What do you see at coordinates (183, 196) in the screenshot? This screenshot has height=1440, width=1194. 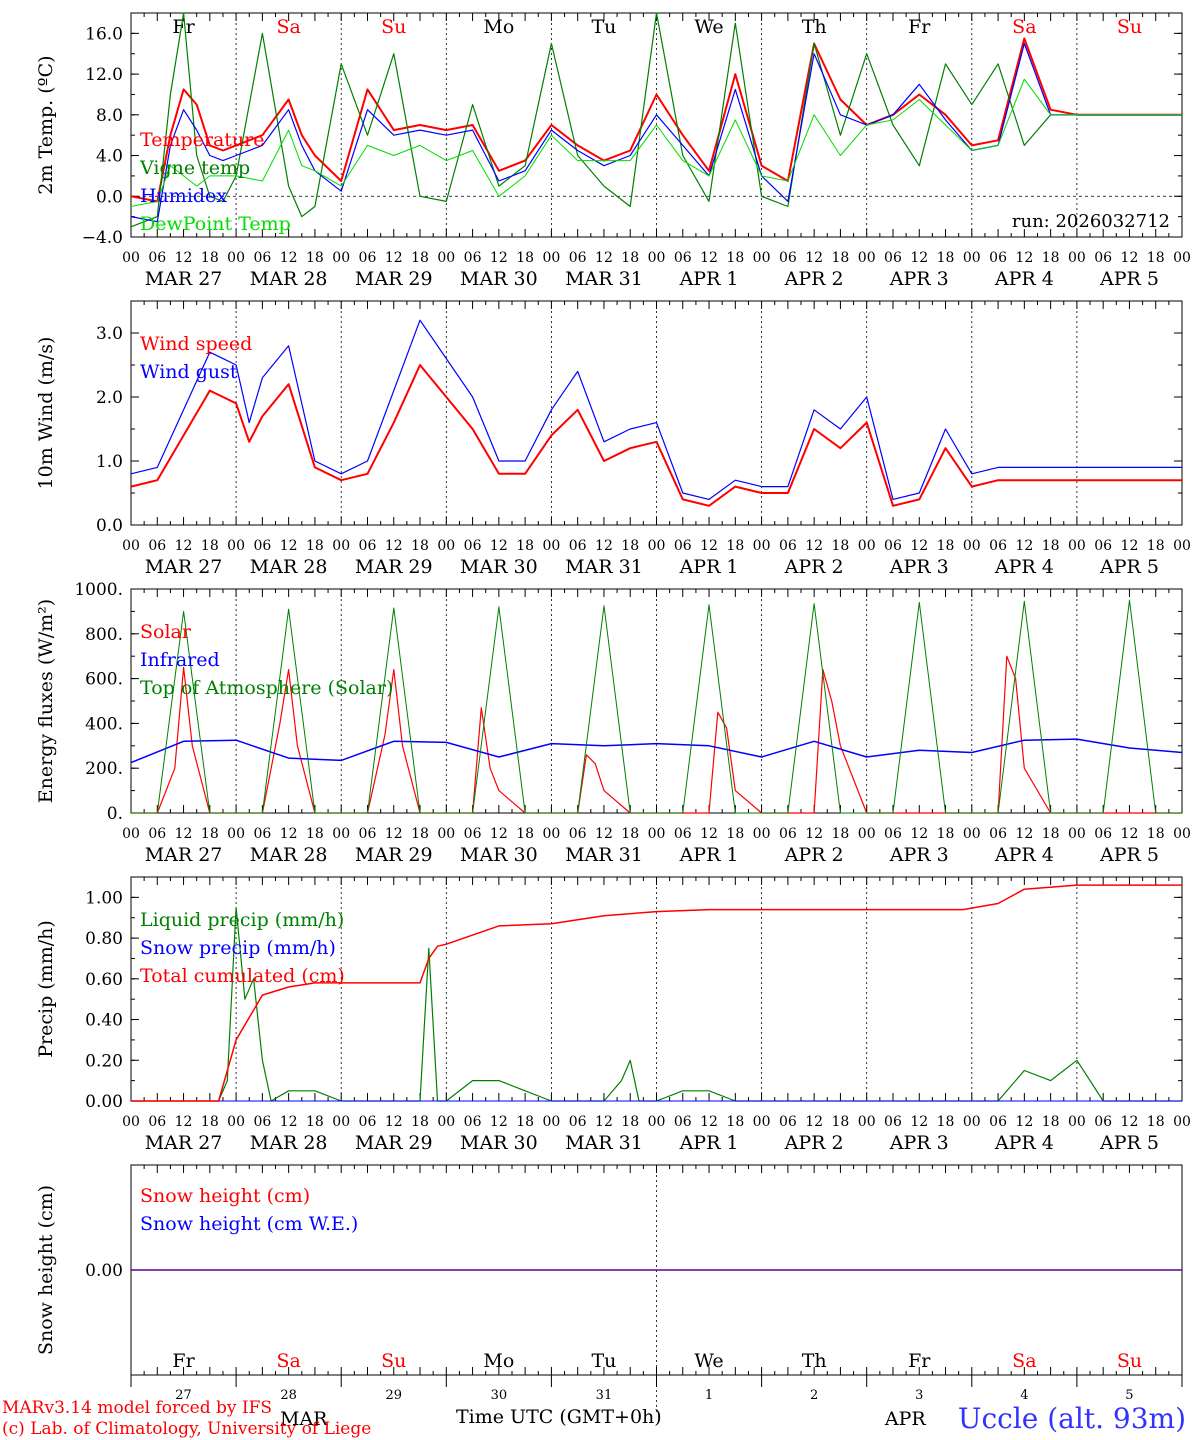 I see `legend-entry: Humidex` at bounding box center [183, 196].